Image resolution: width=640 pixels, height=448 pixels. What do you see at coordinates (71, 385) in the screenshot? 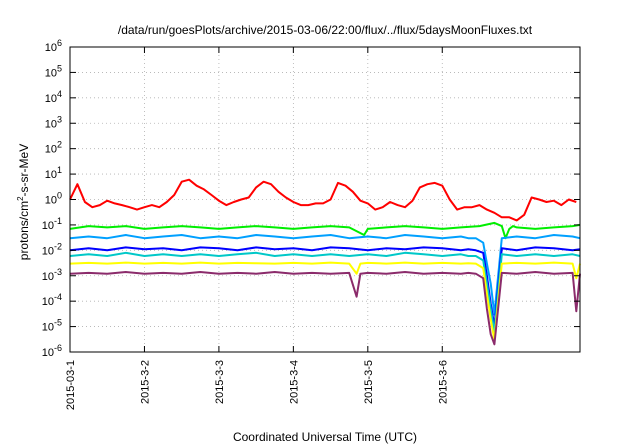
I see `x-tick-label: 2015-03-1` at bounding box center [71, 385].